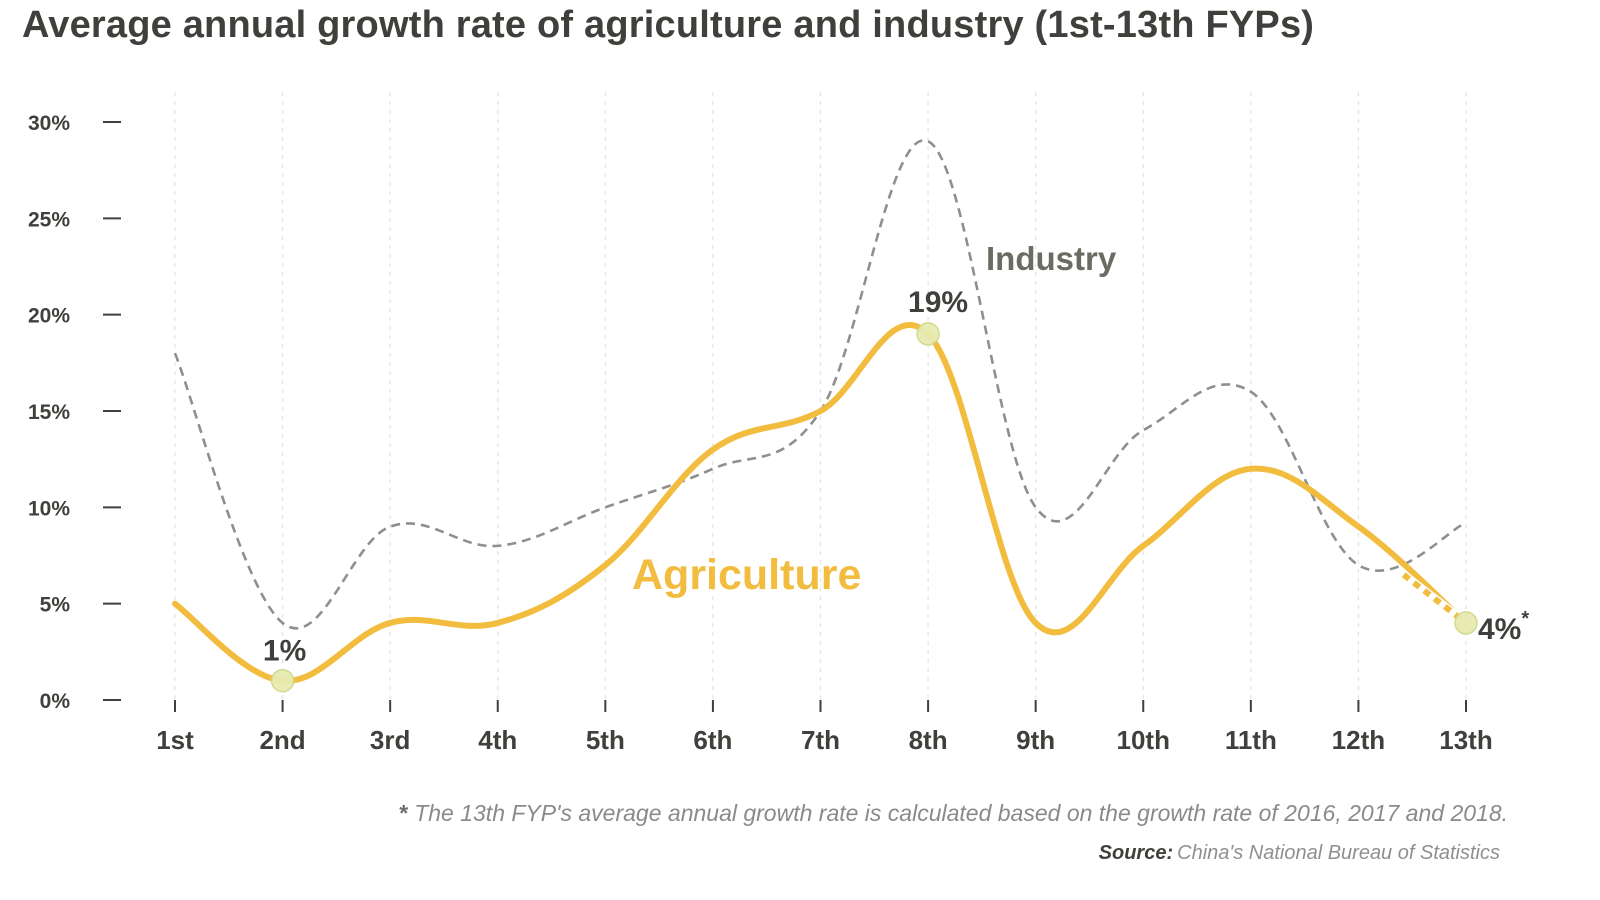  What do you see at coordinates (1465, 740) in the screenshot?
I see `x-tick-label: 13th` at bounding box center [1465, 740].